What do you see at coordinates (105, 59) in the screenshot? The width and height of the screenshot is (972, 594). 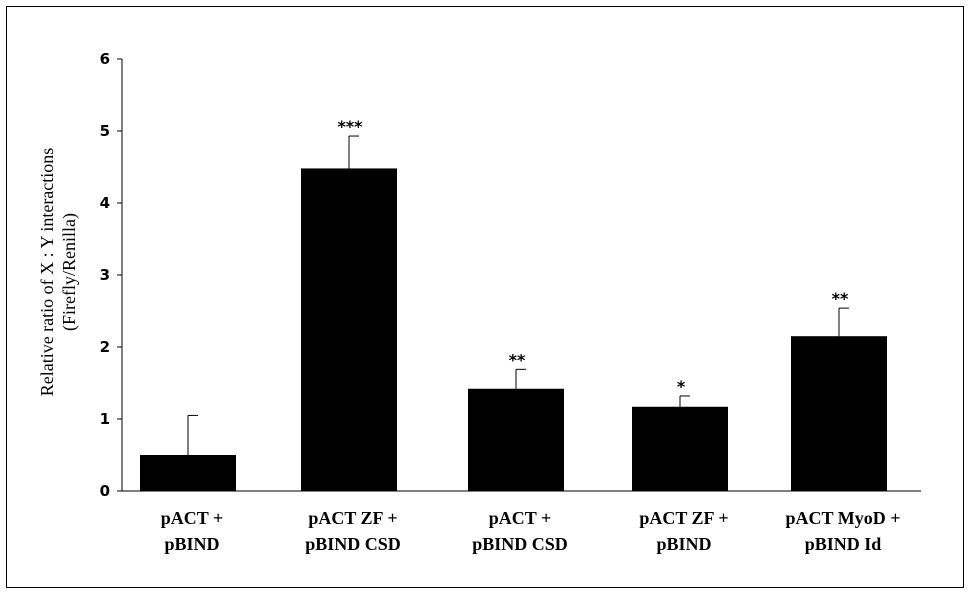 I see `y-tick-label: 6` at bounding box center [105, 59].